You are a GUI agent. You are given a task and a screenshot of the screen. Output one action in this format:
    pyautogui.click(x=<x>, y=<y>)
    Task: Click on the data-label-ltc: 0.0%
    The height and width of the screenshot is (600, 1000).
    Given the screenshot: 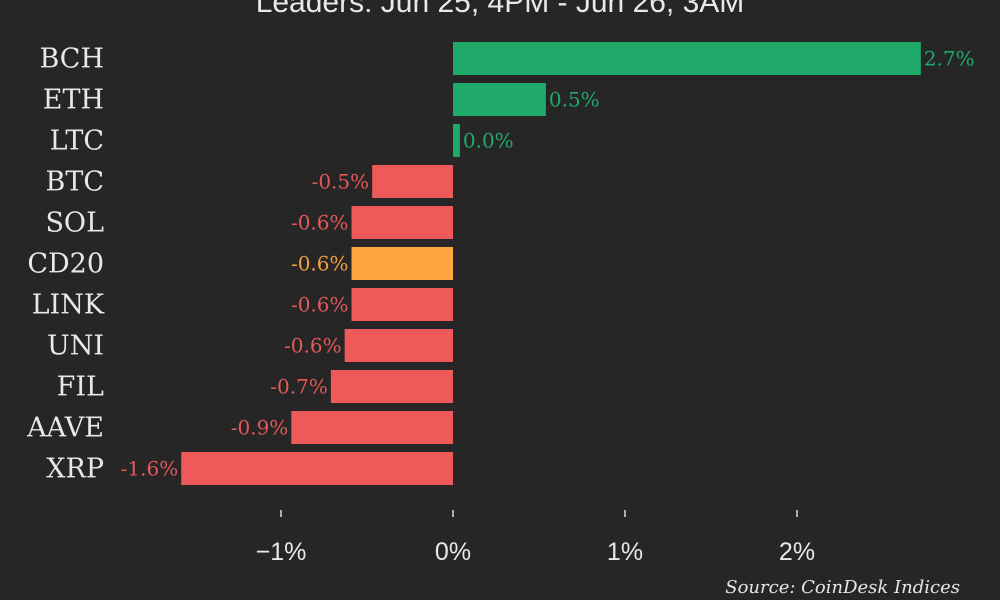 What is the action you would take?
    pyautogui.click(x=488, y=141)
    